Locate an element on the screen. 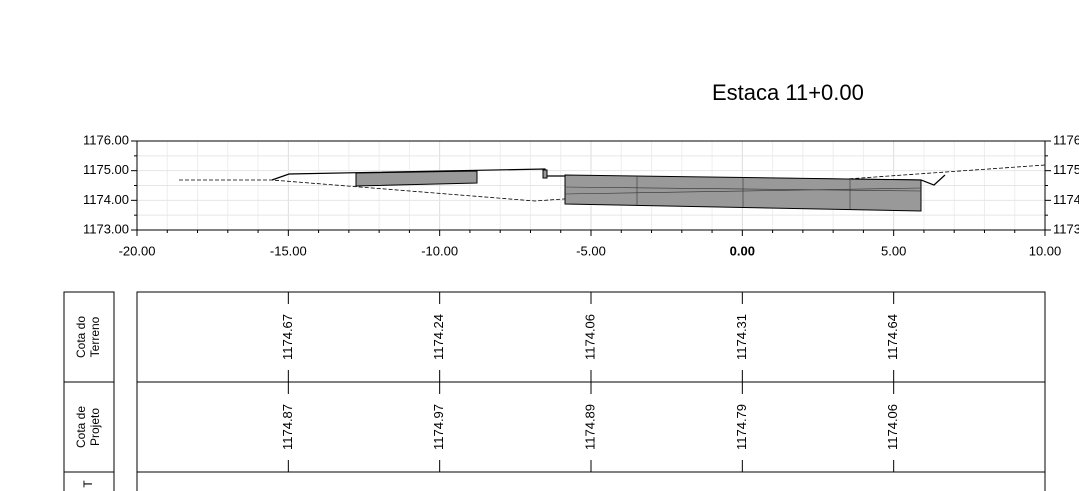 This screenshot has height=491, width=1079. row-label: T is located at coordinates (88, 484).